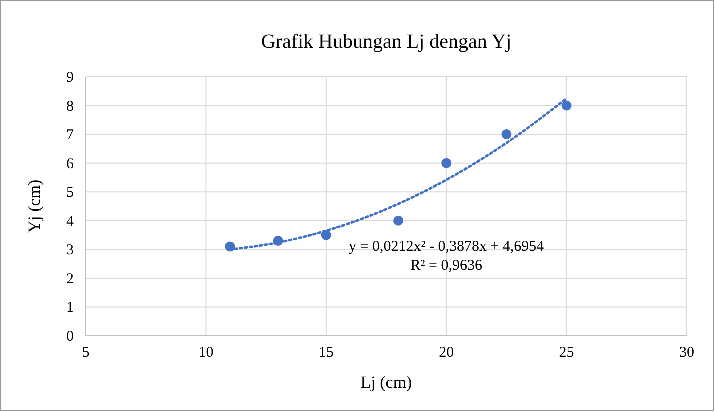 This screenshot has width=715, height=412. What do you see at coordinates (70, 106) in the screenshot?
I see `y-tick-label: 8` at bounding box center [70, 106].